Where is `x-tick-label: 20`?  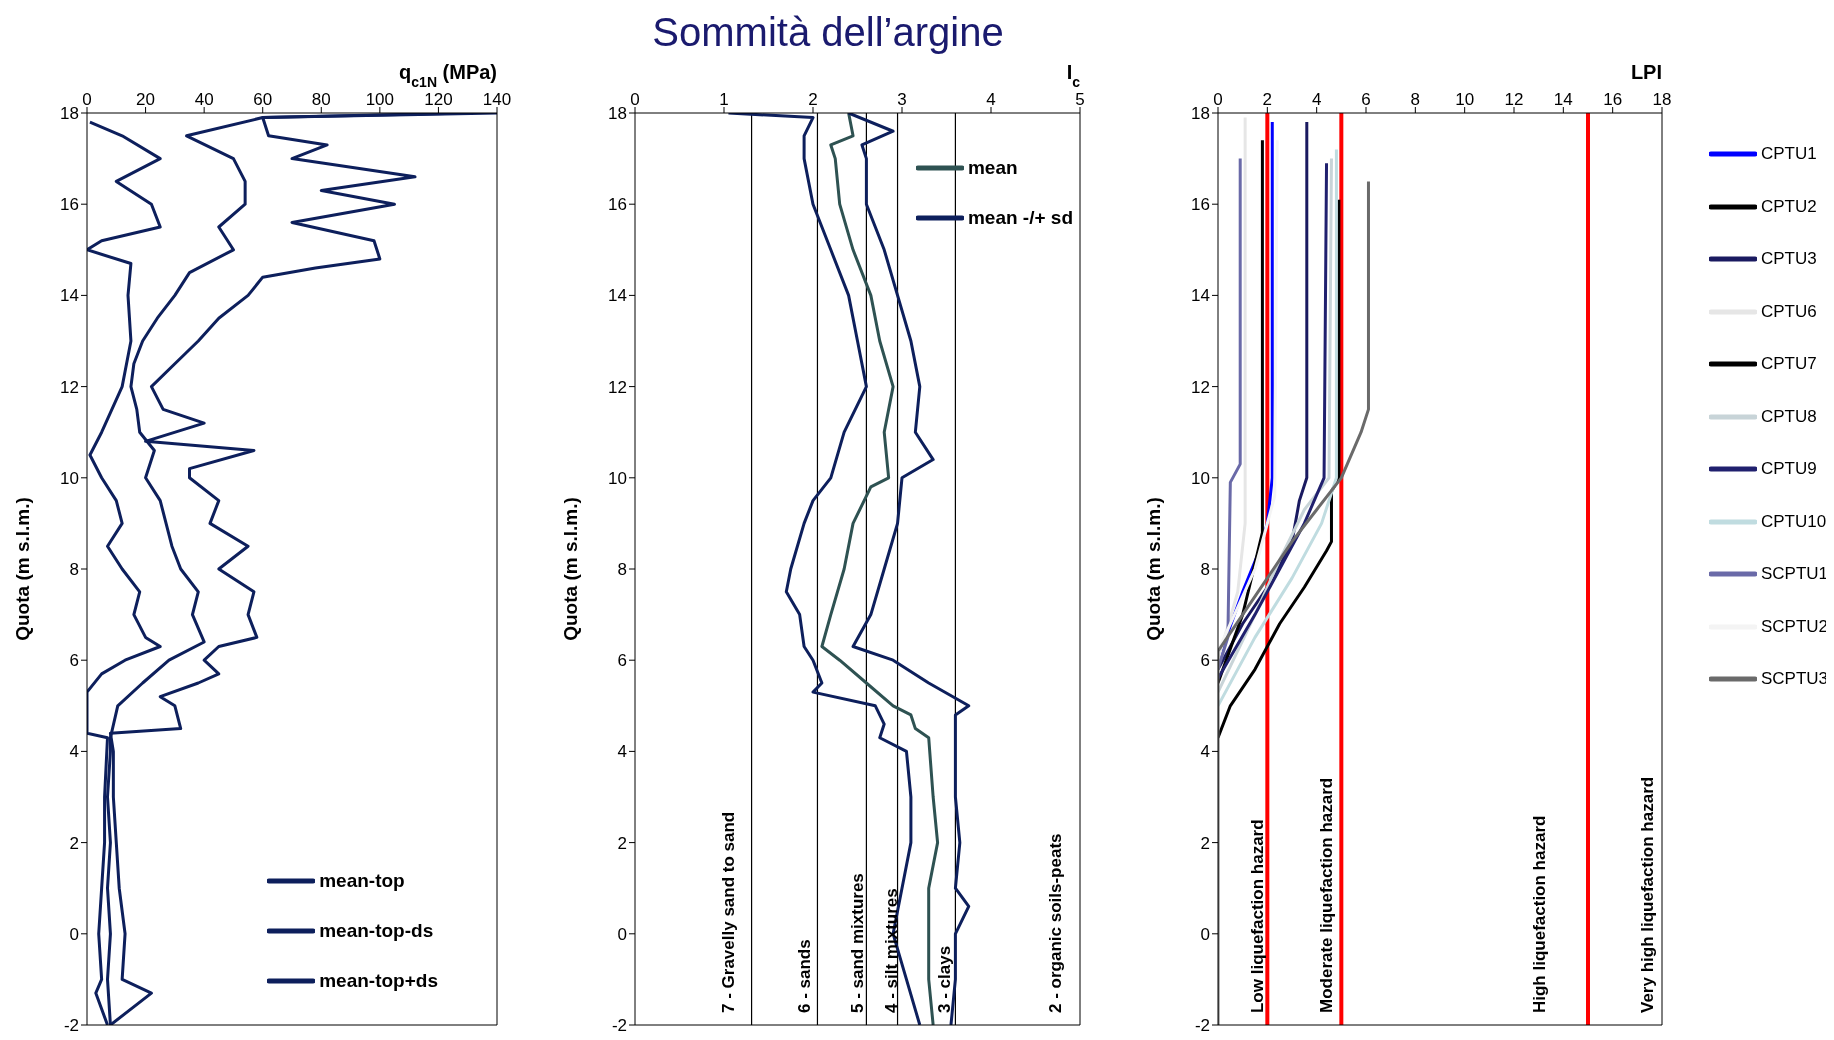 x-tick-label: 20 is located at coordinates (146, 99).